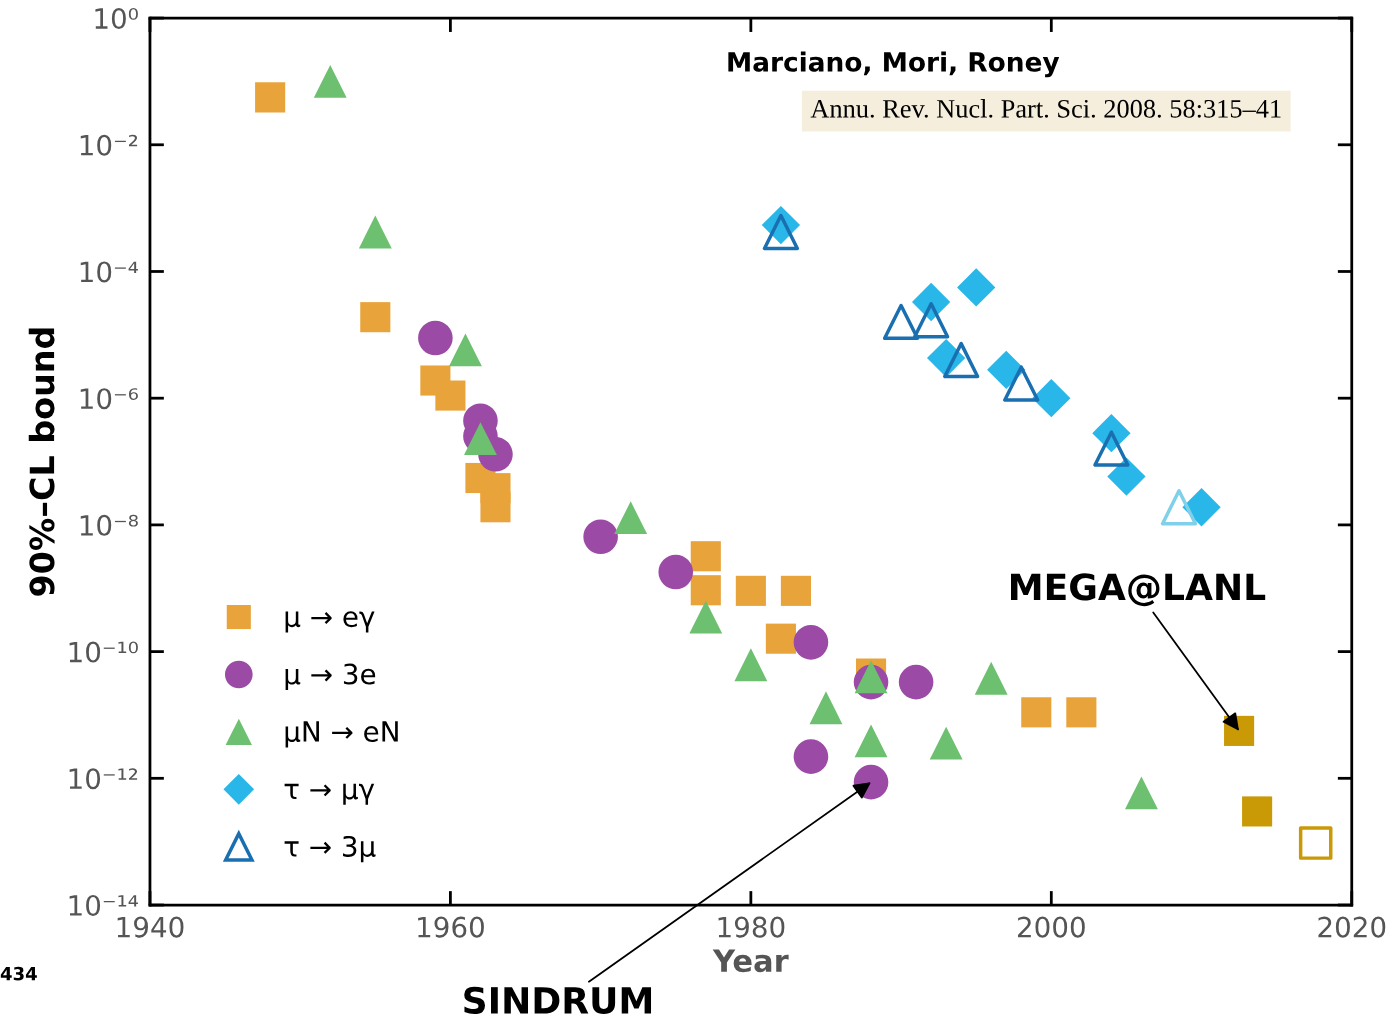 This screenshot has width=1395, height=1021. I want to click on y-tick-label: 10⁻⁴, so click(109, 272).